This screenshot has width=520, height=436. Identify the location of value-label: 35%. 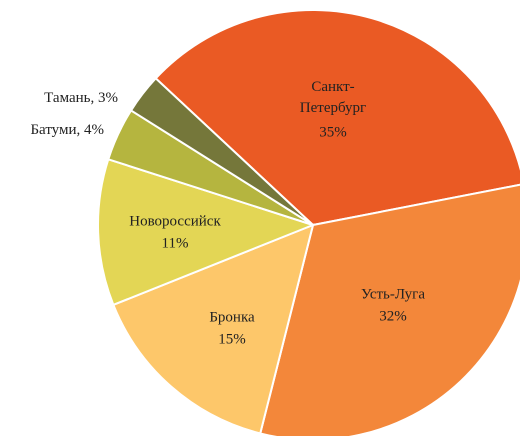
(333, 132).